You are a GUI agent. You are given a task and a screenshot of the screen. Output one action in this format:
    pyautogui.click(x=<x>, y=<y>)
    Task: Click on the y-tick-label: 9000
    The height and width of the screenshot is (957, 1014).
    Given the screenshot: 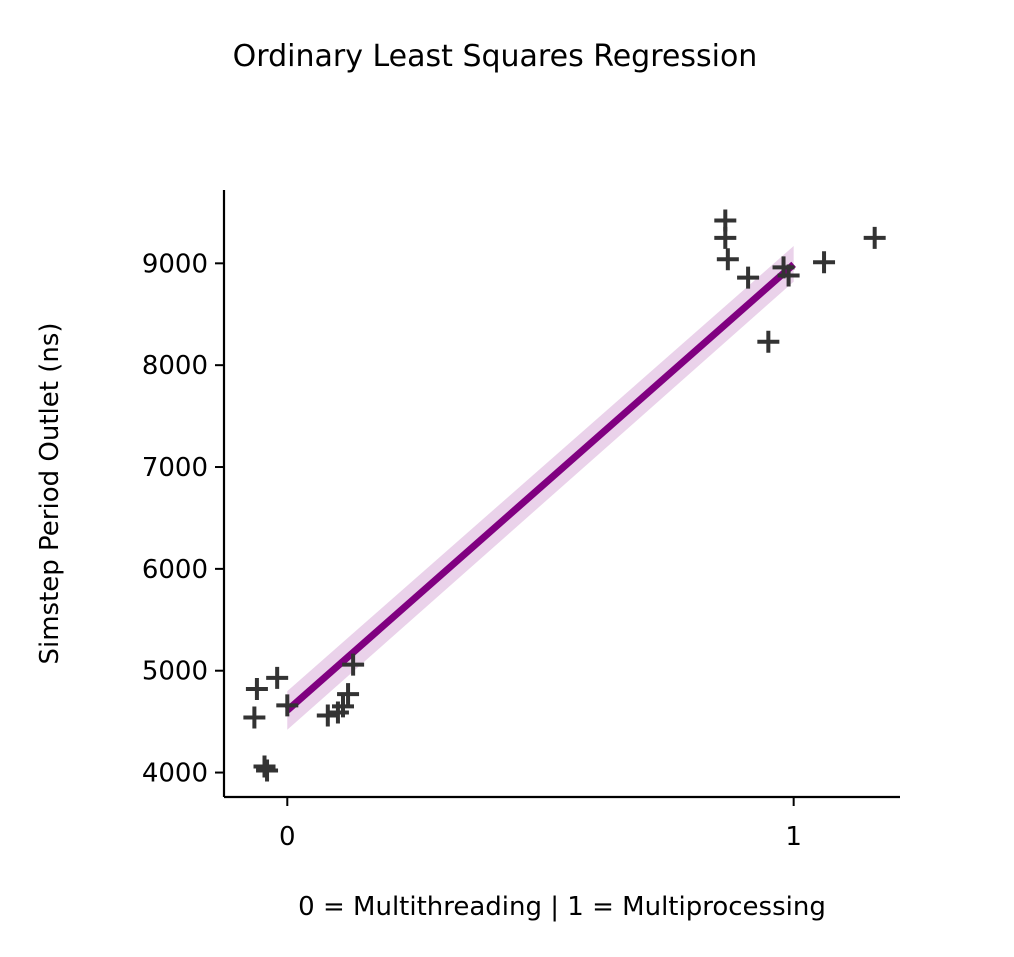 What is the action you would take?
    pyautogui.click(x=175, y=264)
    